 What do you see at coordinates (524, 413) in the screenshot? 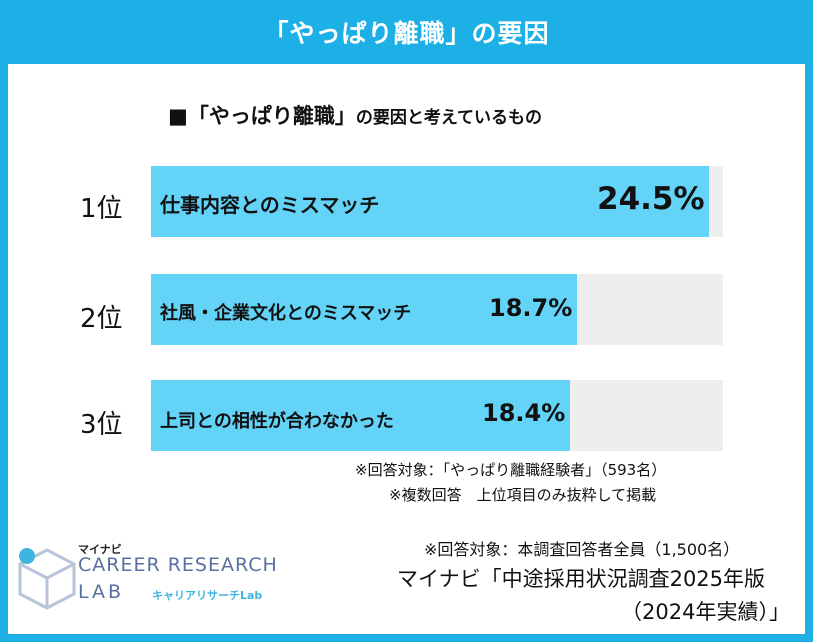
I see `value-label-3: 18.4%` at bounding box center [524, 413].